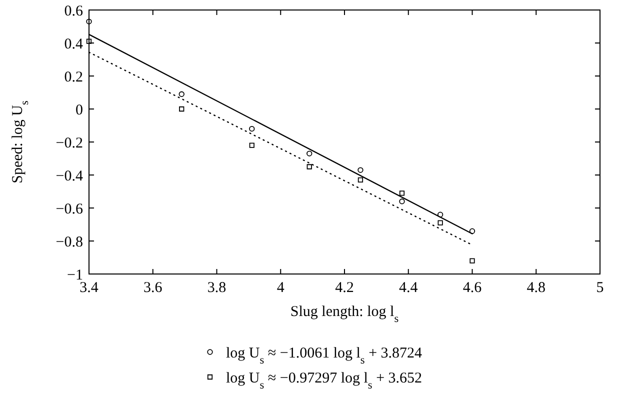 The width and height of the screenshot is (618, 413). What do you see at coordinates (324, 355) in the screenshot?
I see `legend-label: log U$_{s}$ ≈ −1.0061 log l$_{s}$ + 3.8724` at bounding box center [324, 355].